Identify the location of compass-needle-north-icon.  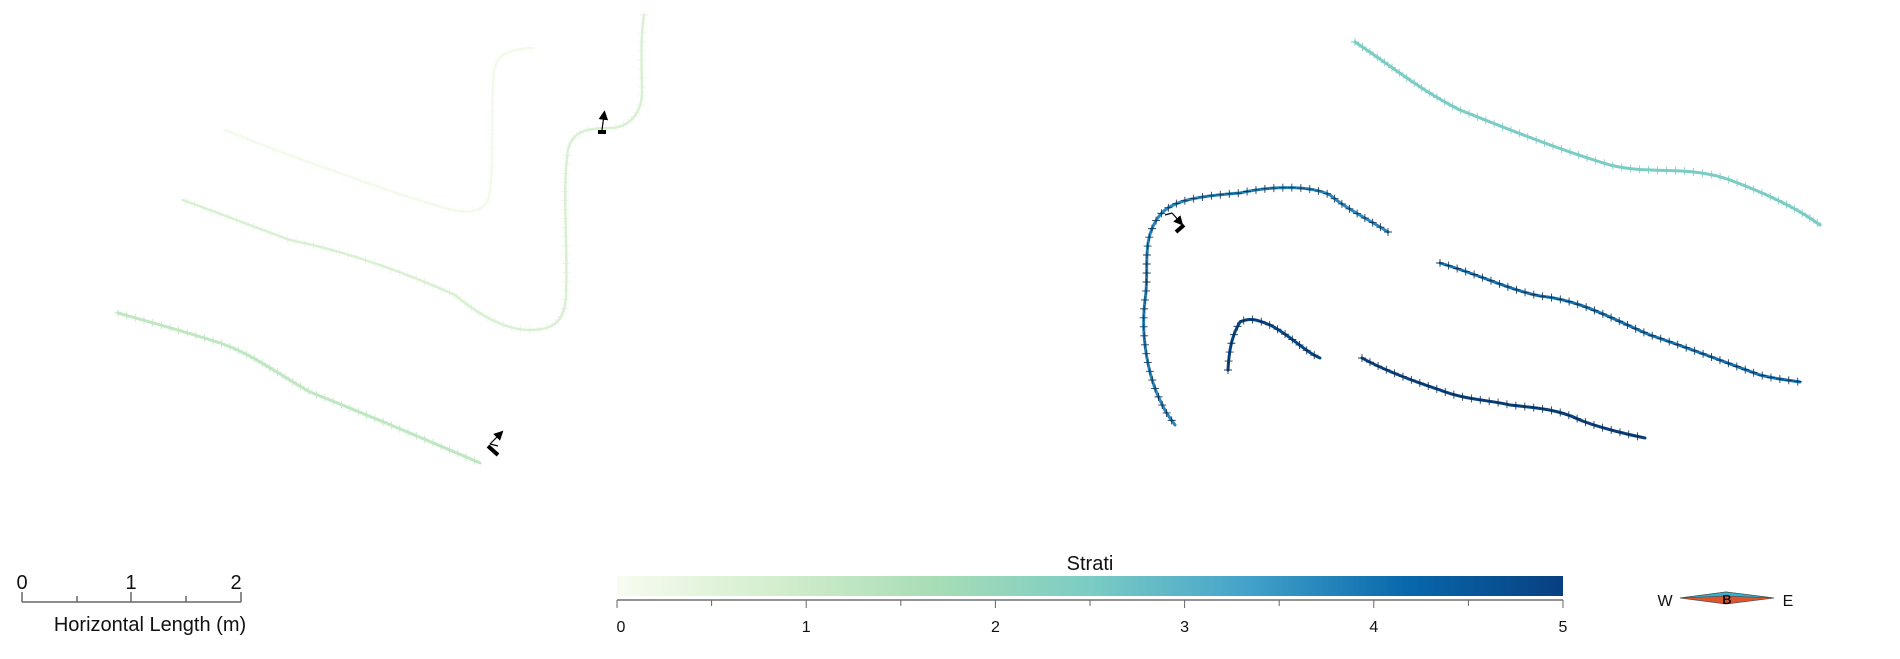
(1727, 595).